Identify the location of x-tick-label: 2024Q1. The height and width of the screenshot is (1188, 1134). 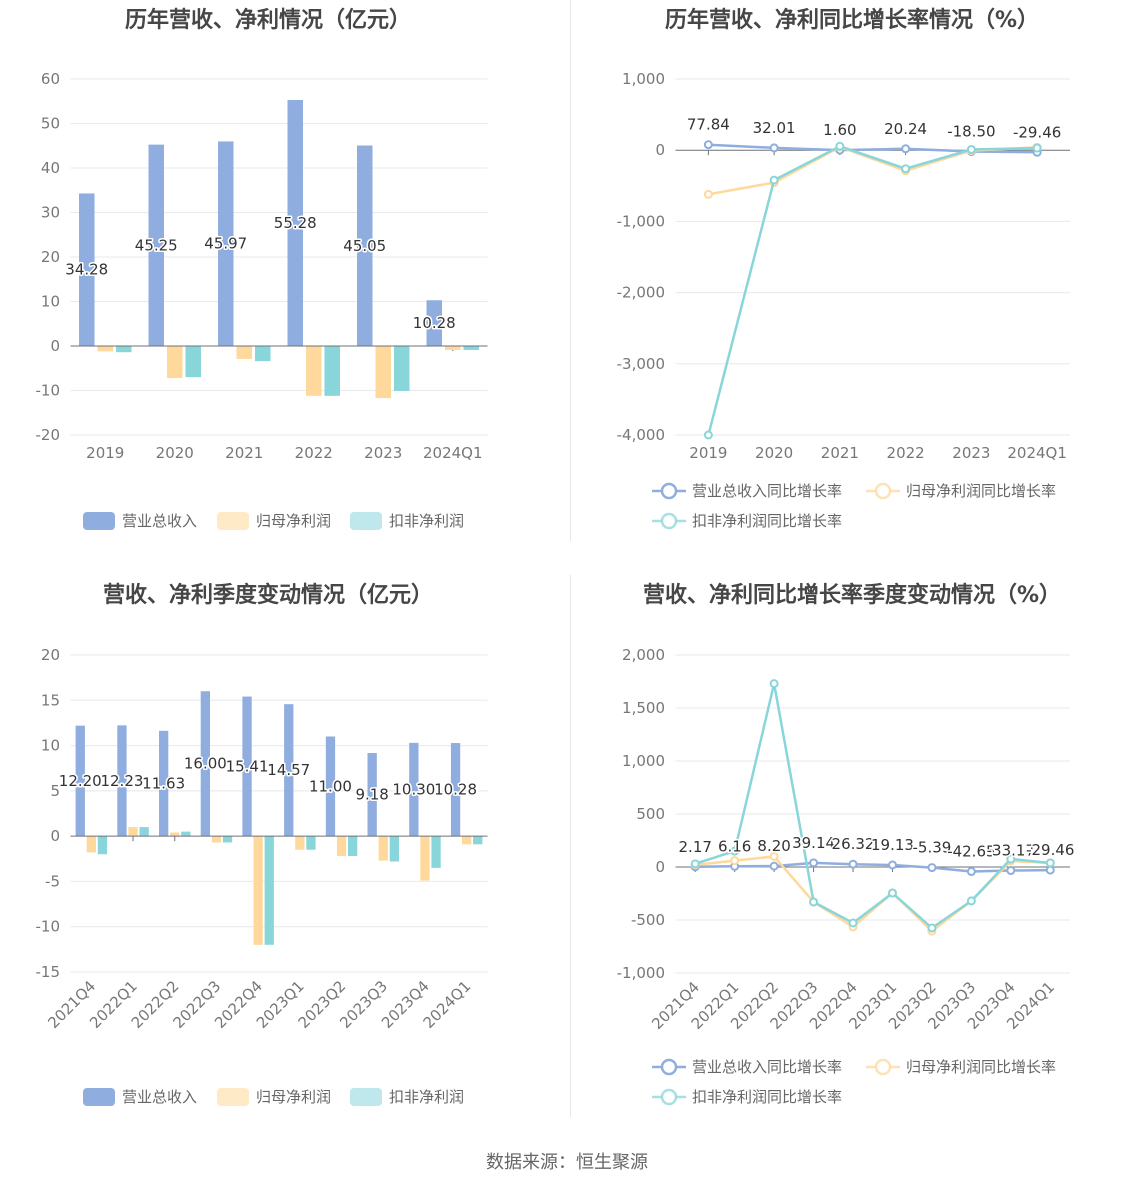
(453, 453).